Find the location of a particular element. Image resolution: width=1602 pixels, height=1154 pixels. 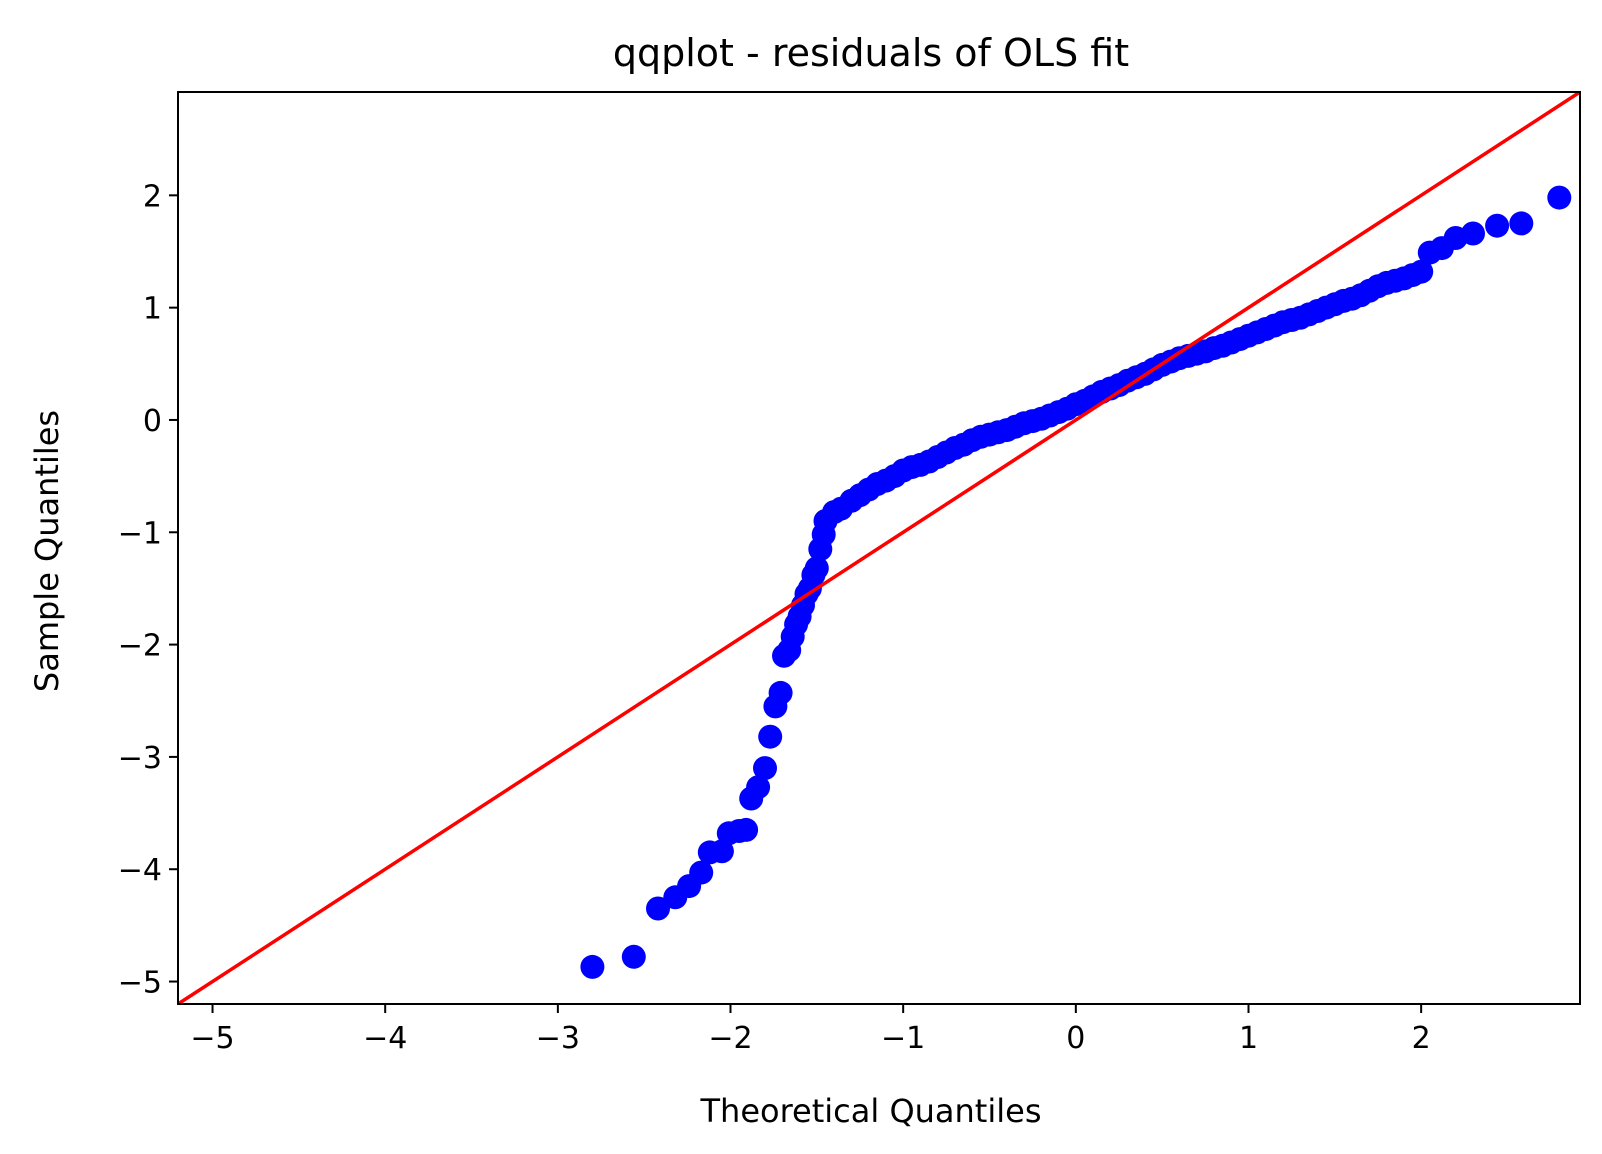

y-tick-label: 2 is located at coordinates (152, 196).